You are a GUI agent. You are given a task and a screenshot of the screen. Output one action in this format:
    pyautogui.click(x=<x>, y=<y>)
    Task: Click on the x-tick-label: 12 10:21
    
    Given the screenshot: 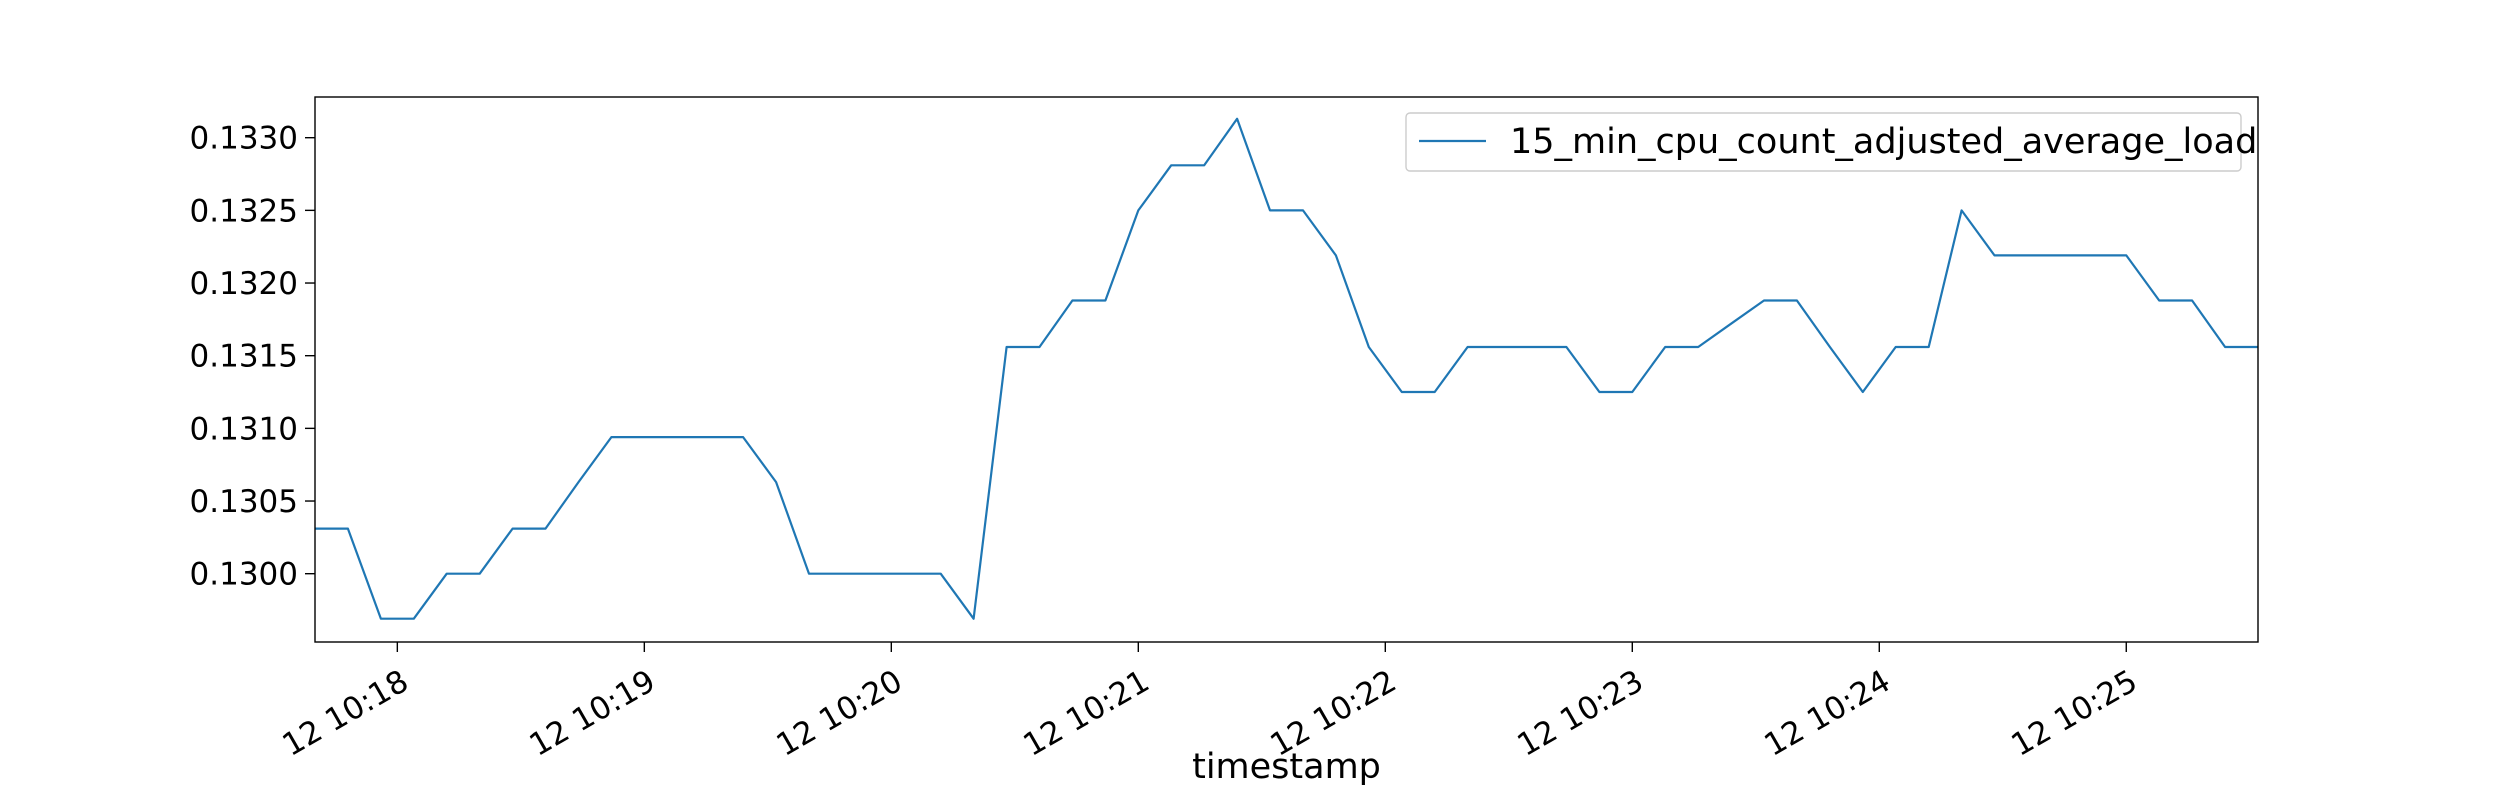 What is the action you would take?
    pyautogui.click(x=1086, y=713)
    